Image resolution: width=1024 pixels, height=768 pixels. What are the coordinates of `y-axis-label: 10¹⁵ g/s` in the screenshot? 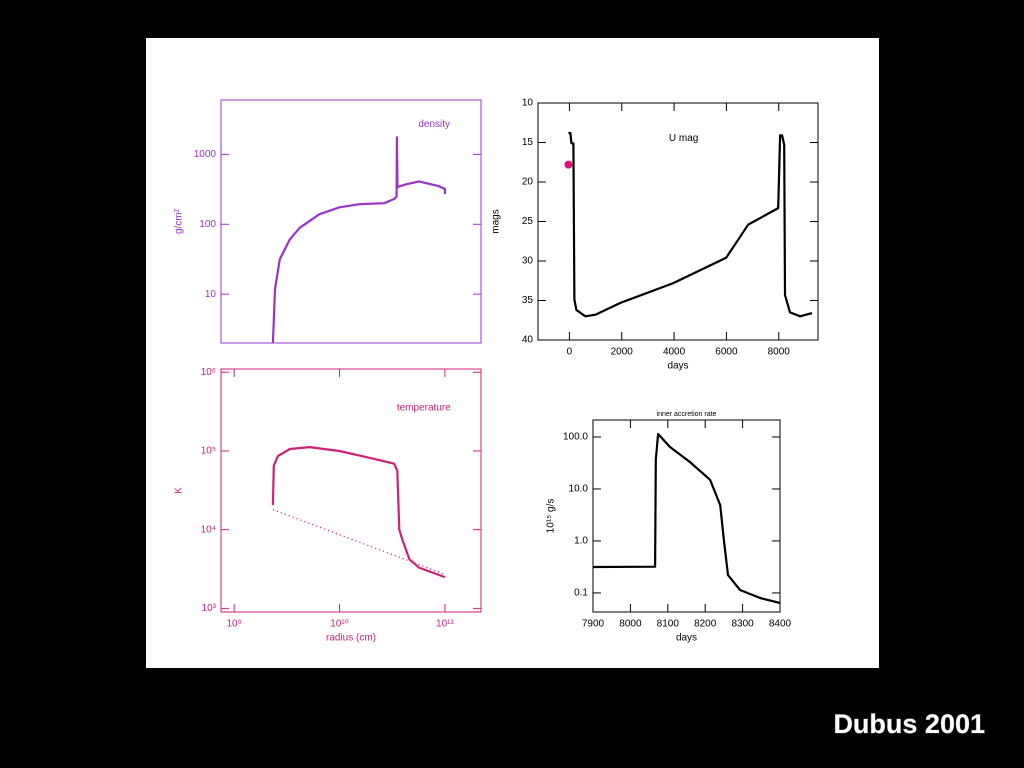 It's located at (551, 516).